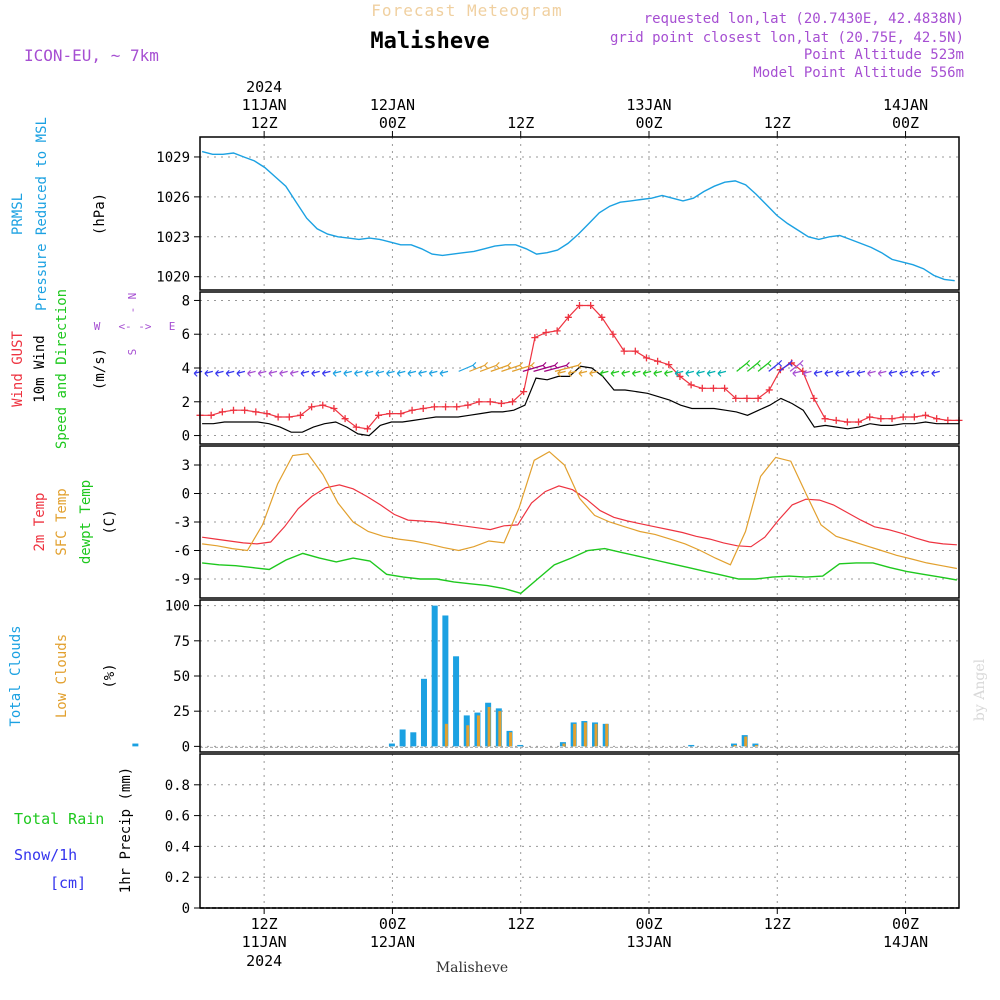 Image resolution: width=1000 pixels, height=1000 pixels. Describe the element at coordinates (134, 326) in the screenshot. I see `compass-h: <- ->` at that location.